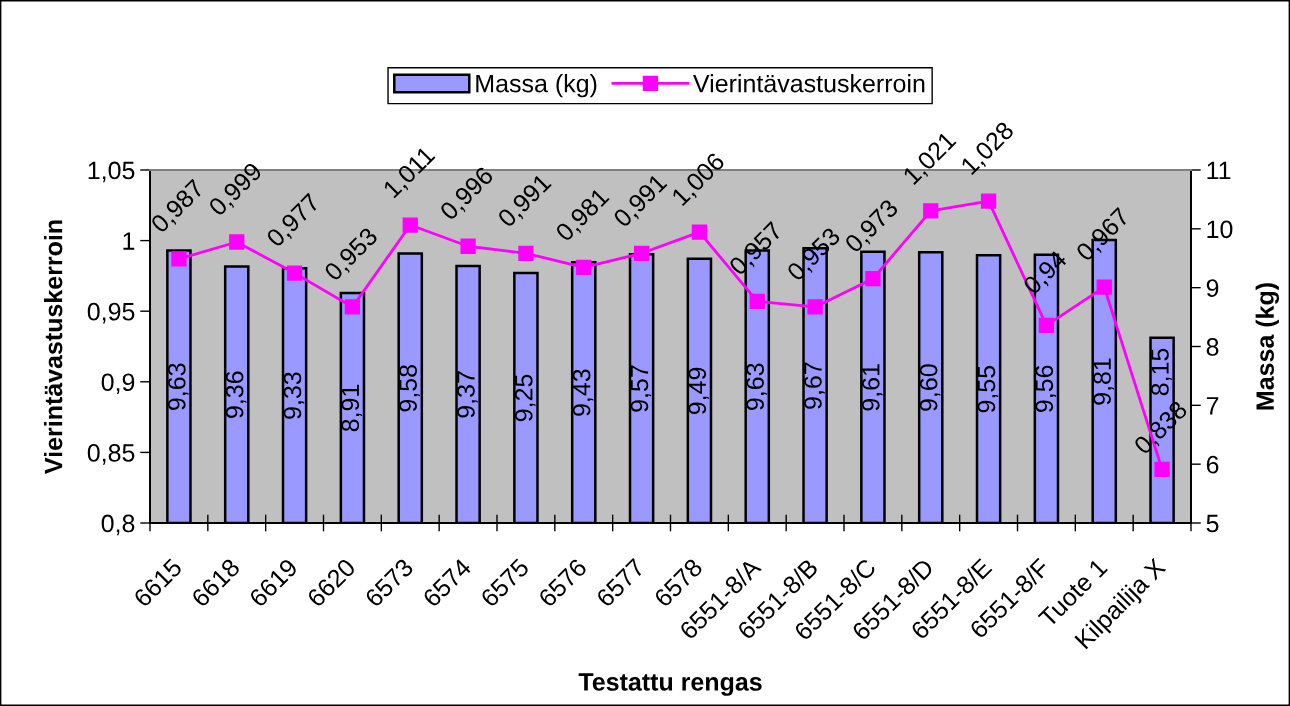  Describe the element at coordinates (536, 86) in the screenshot. I see `legend-label: Massa (kg)` at that location.